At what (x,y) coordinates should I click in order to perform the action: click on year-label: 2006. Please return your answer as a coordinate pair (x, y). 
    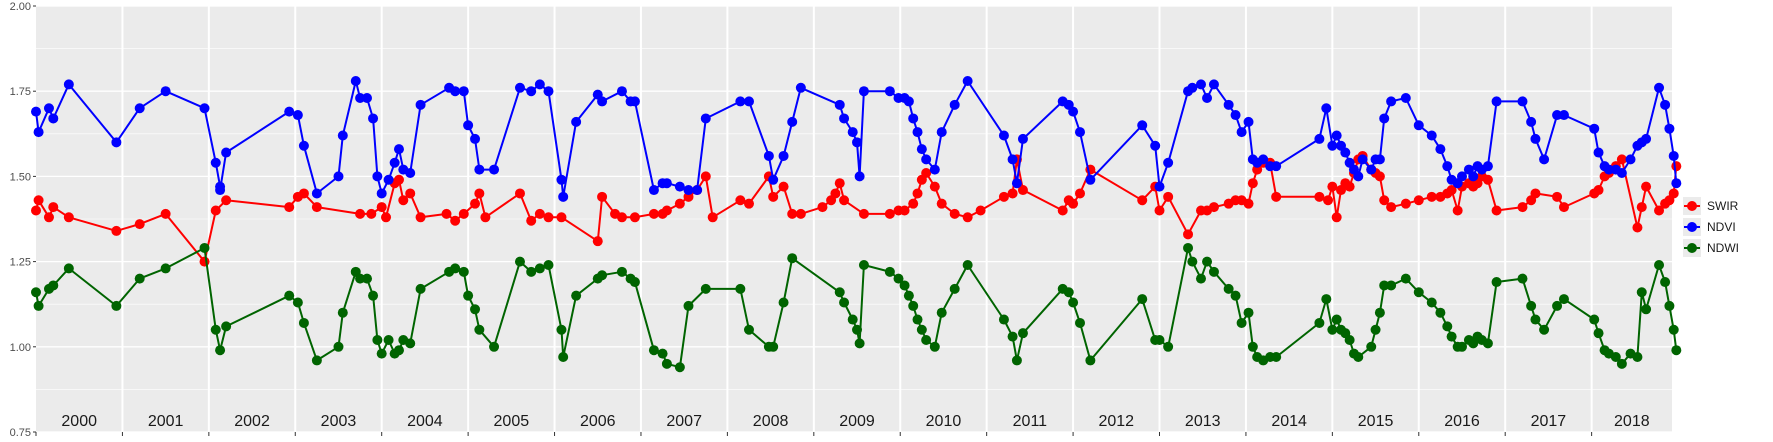
    Looking at the image, I should click on (598, 421).